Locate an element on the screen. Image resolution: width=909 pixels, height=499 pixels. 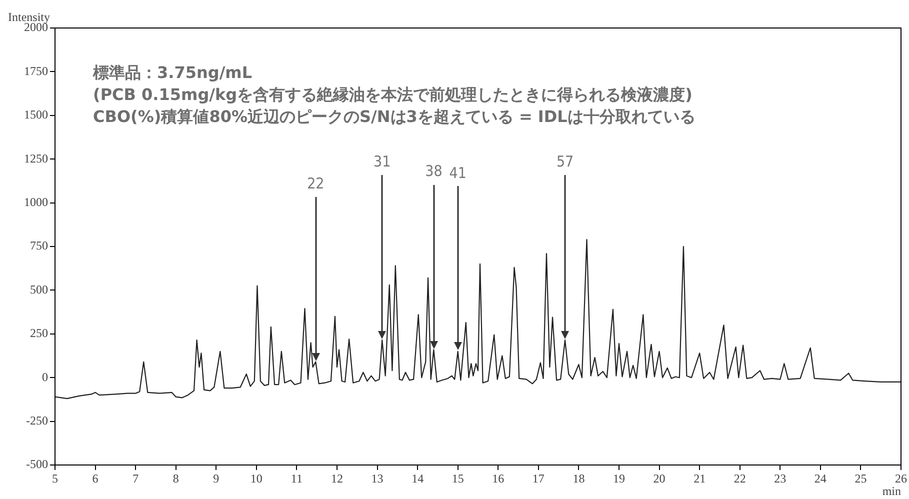
x-tick-label: 11 is located at coordinates (296, 478).